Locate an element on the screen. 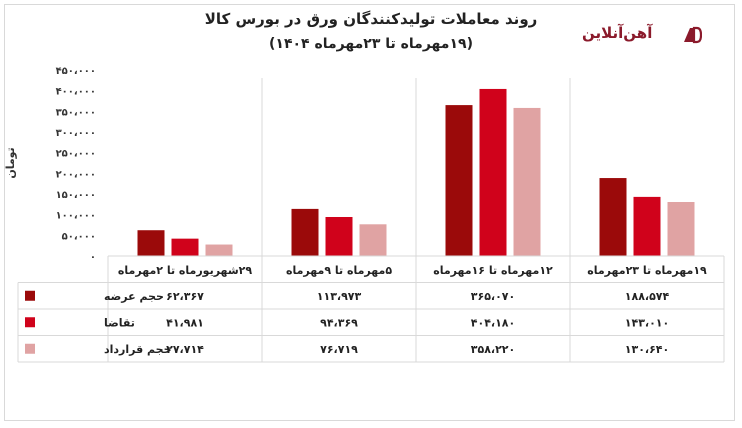 The image size is (742, 428). category-label: ۱۹مهرماه تا ۲۳مهرماه is located at coordinates (647, 270).